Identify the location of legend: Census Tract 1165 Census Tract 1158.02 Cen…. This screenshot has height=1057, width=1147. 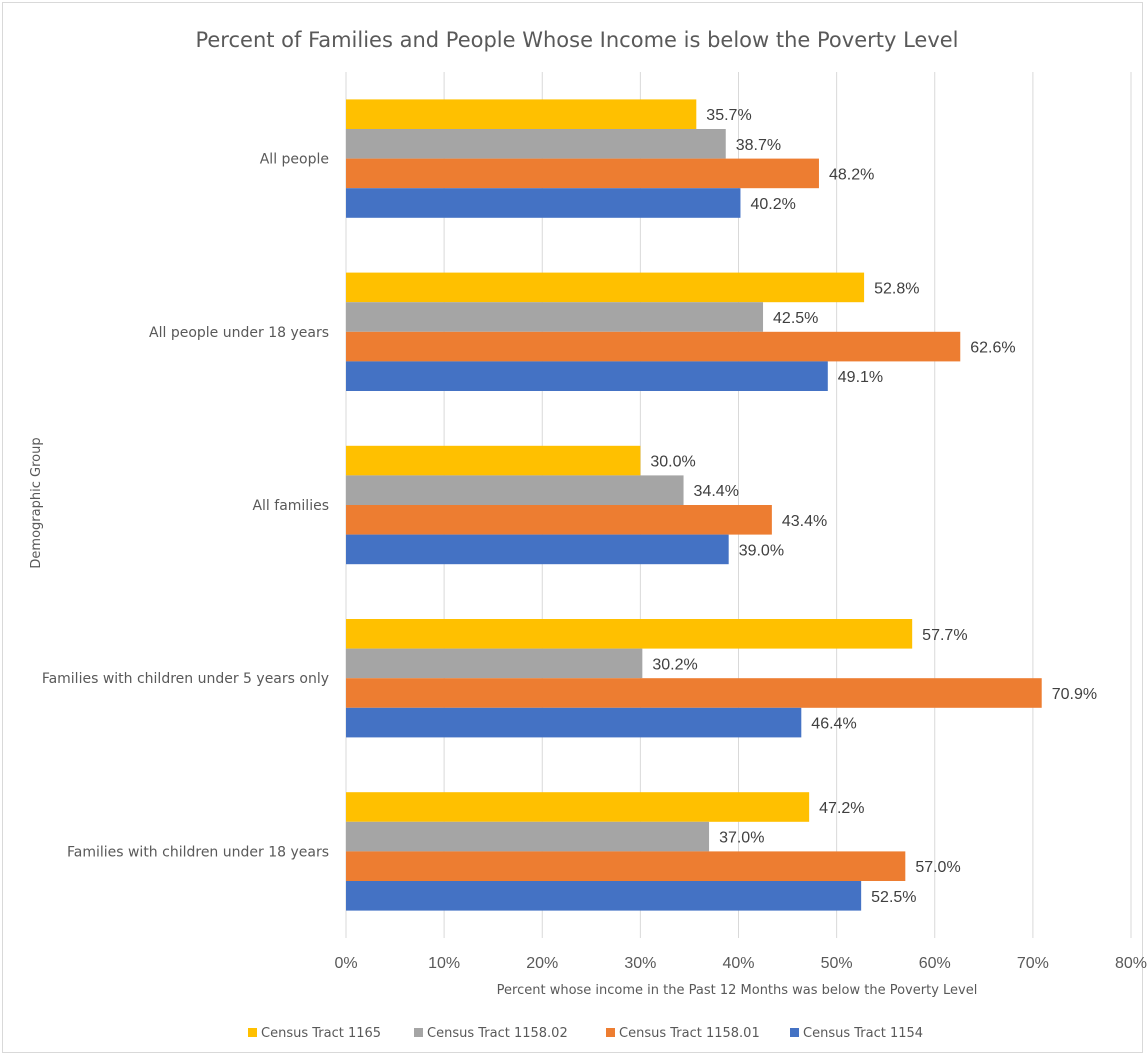
(585, 1033).